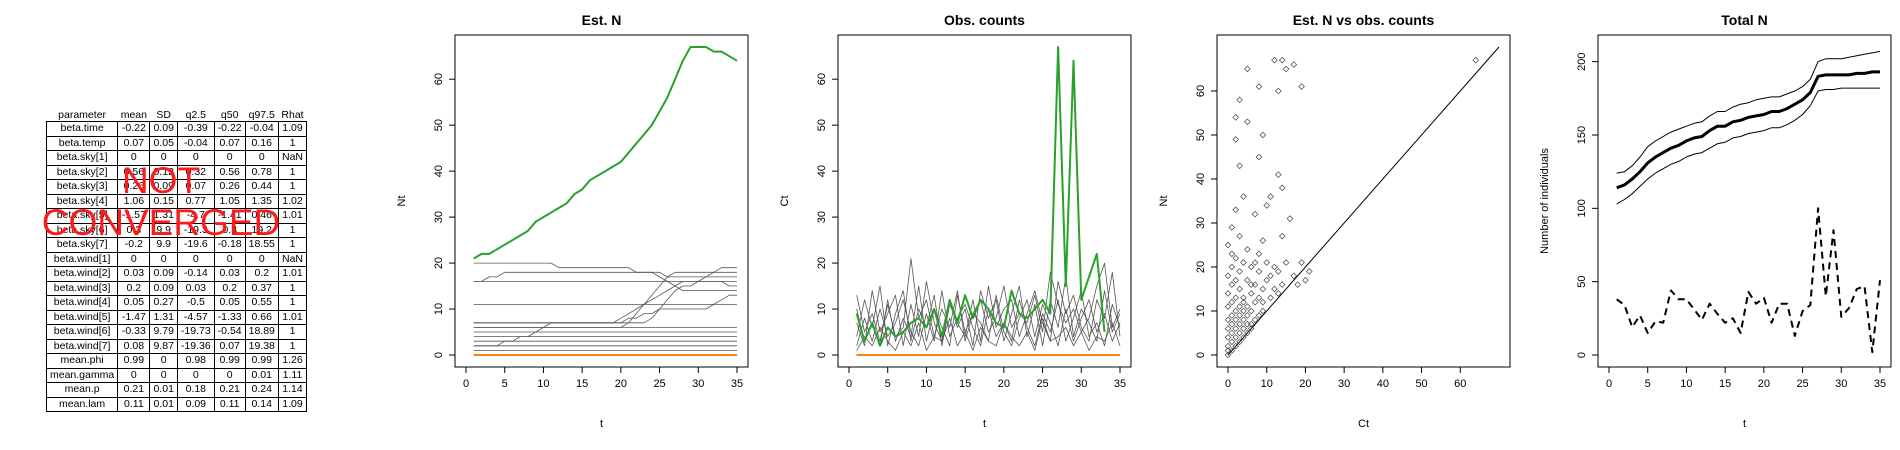 This screenshot has width=1900, height=450. What do you see at coordinates (195, 143) in the screenshot?
I see `table-cell: -0.04` at bounding box center [195, 143].